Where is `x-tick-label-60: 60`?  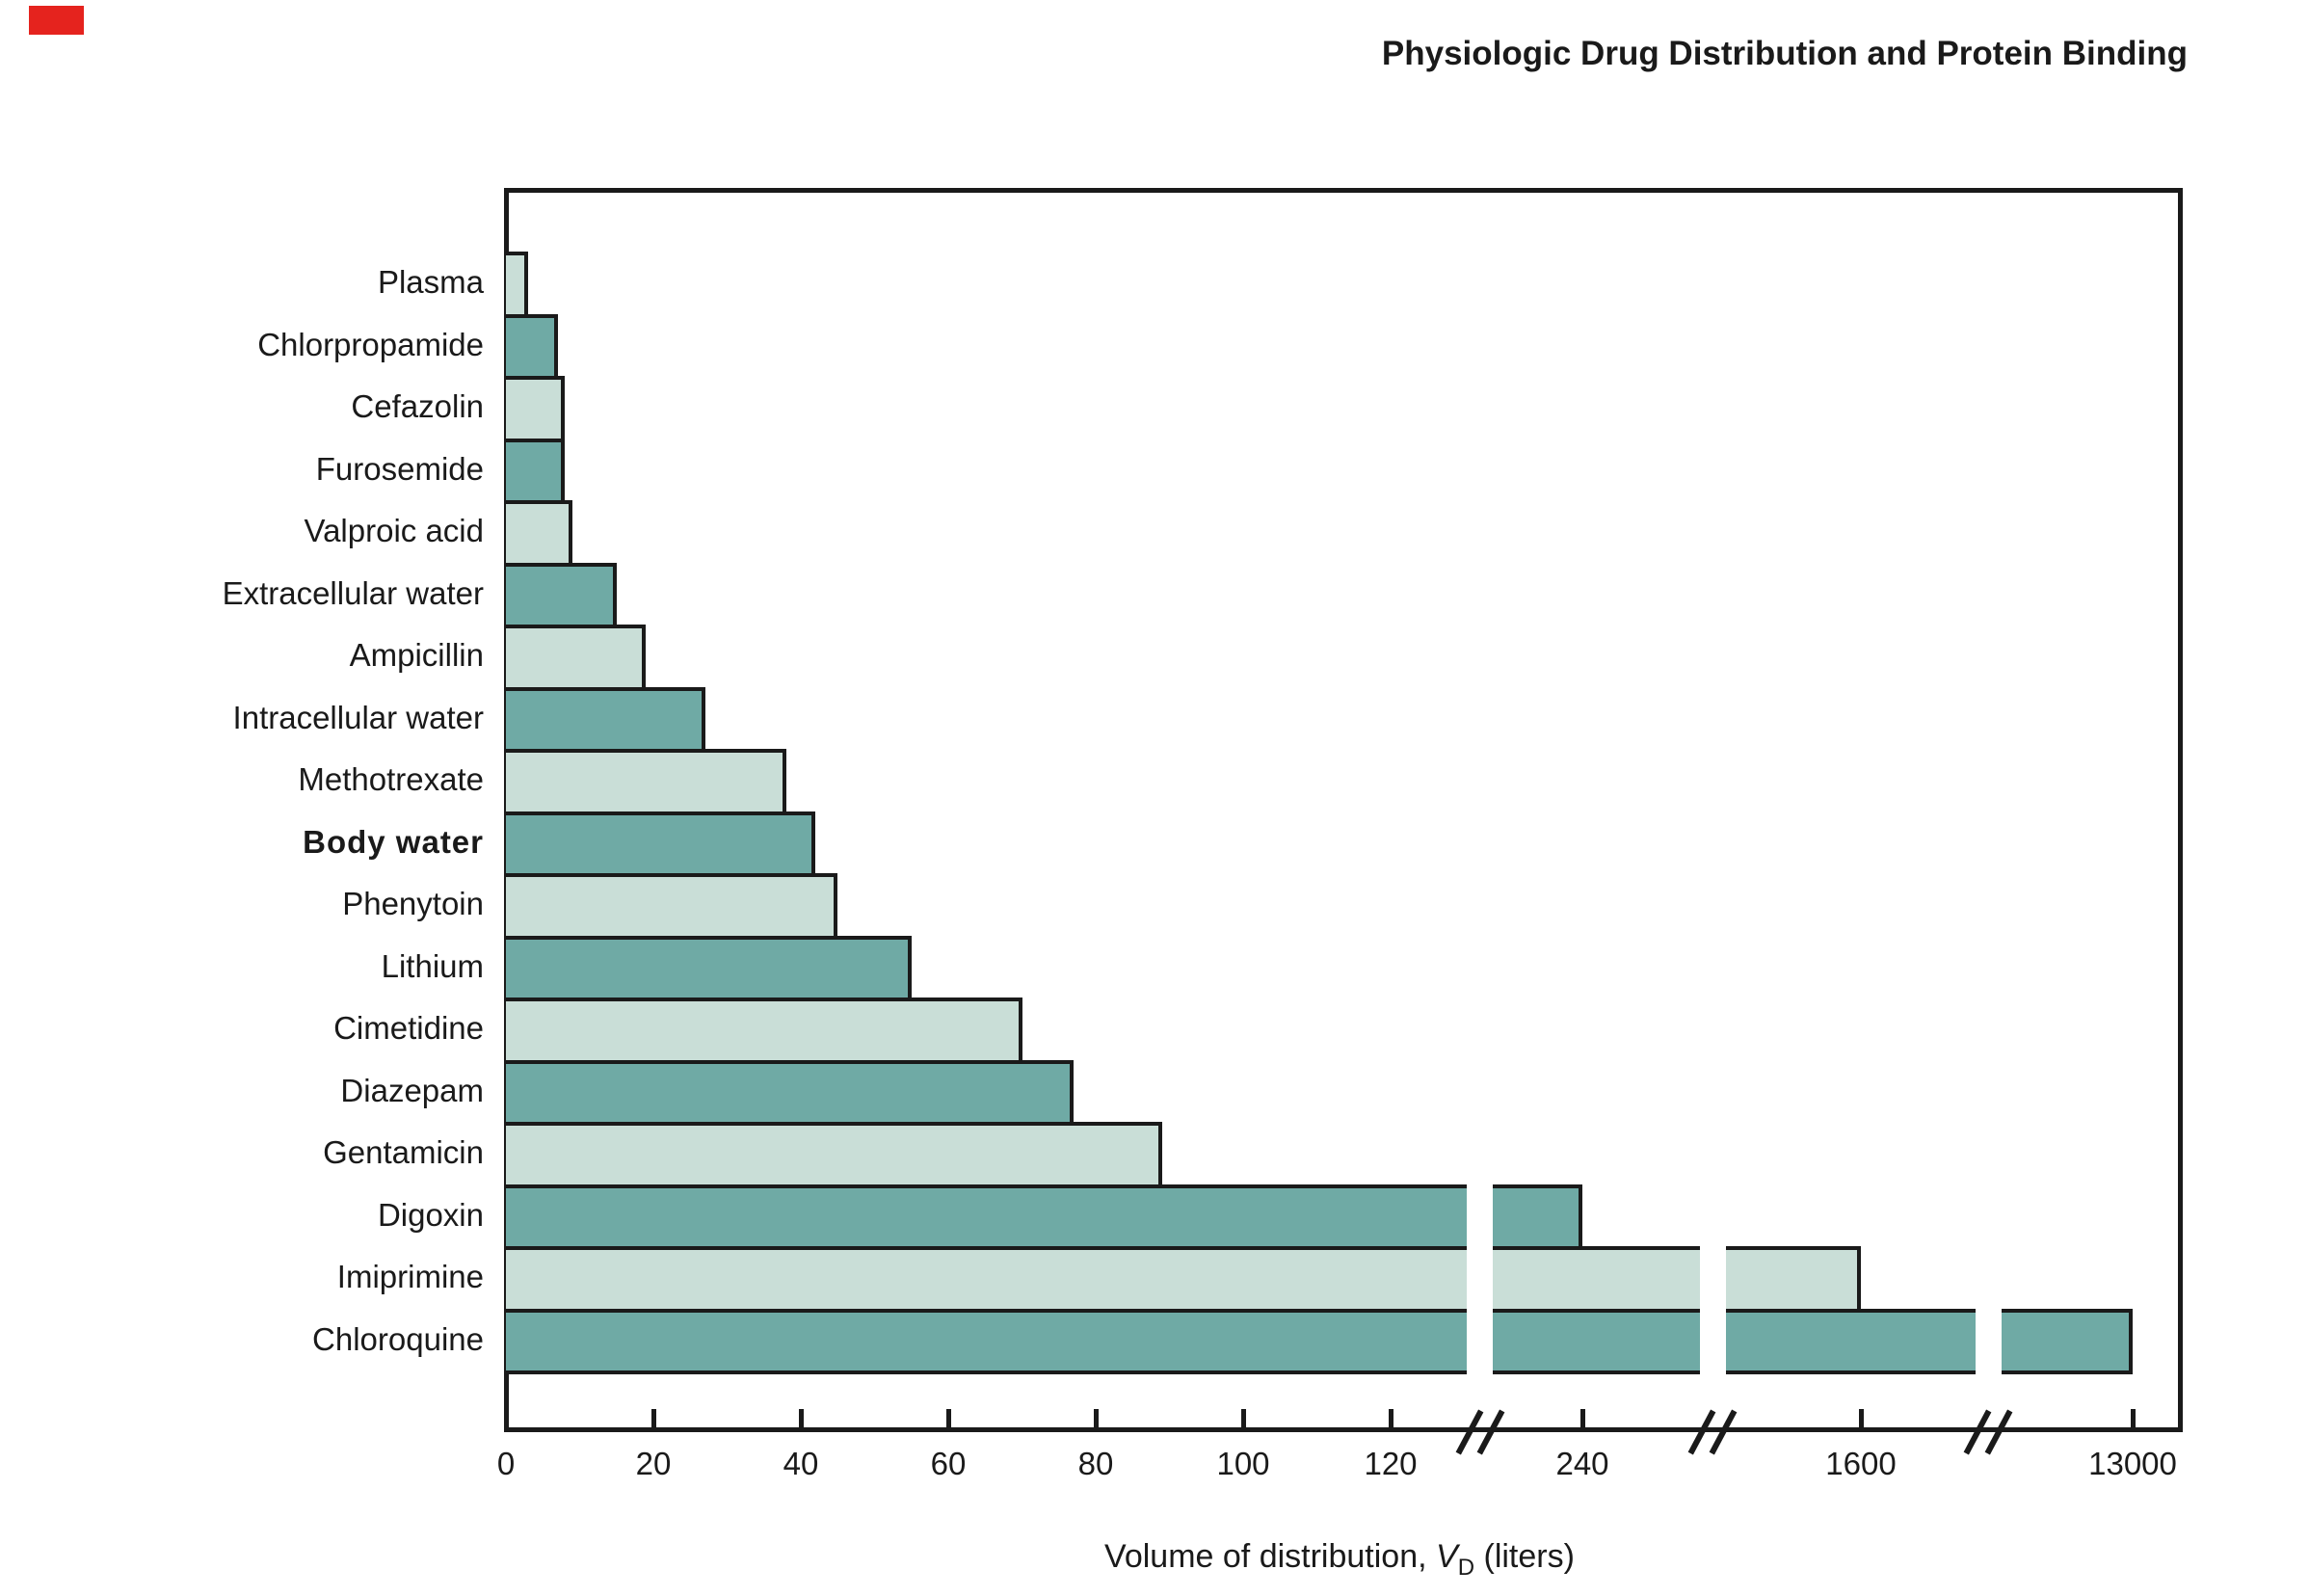
x-tick-label-60: 60 is located at coordinates (948, 1463).